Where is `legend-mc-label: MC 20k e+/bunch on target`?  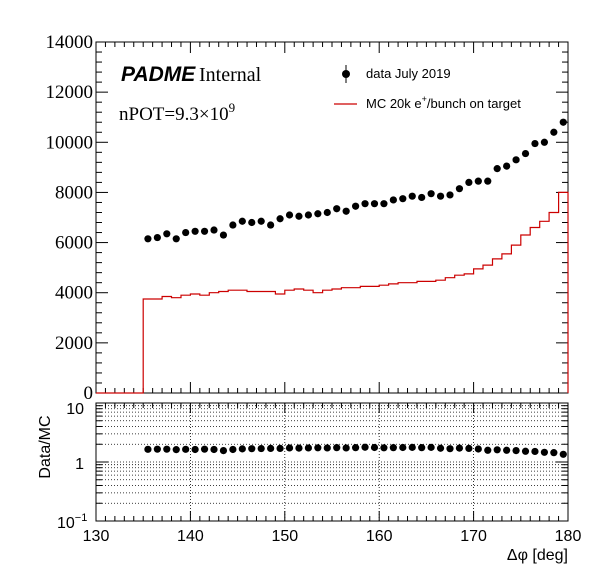 legend-mc-label: MC 20k e+/bunch on target is located at coordinates (443, 102).